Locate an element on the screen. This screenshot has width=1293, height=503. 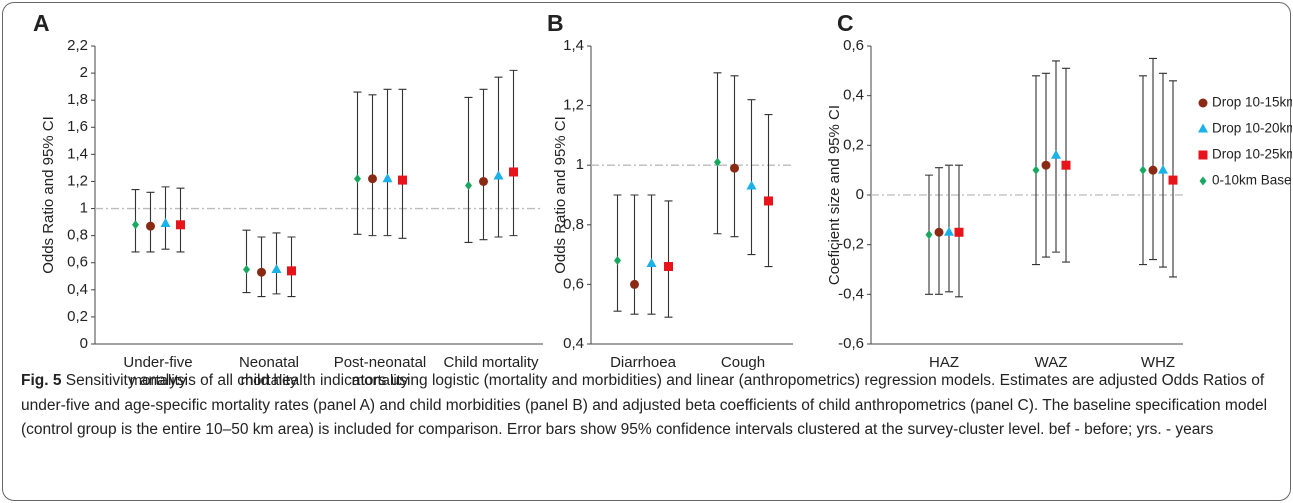
y-tick-label: -0,4 is located at coordinates (851, 293).